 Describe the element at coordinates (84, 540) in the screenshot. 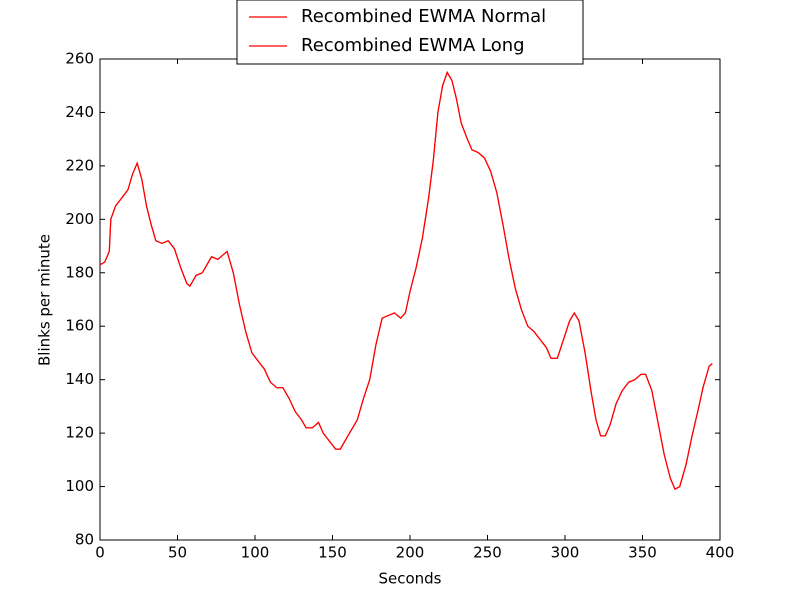

I see `y-tick-label: 80` at that location.